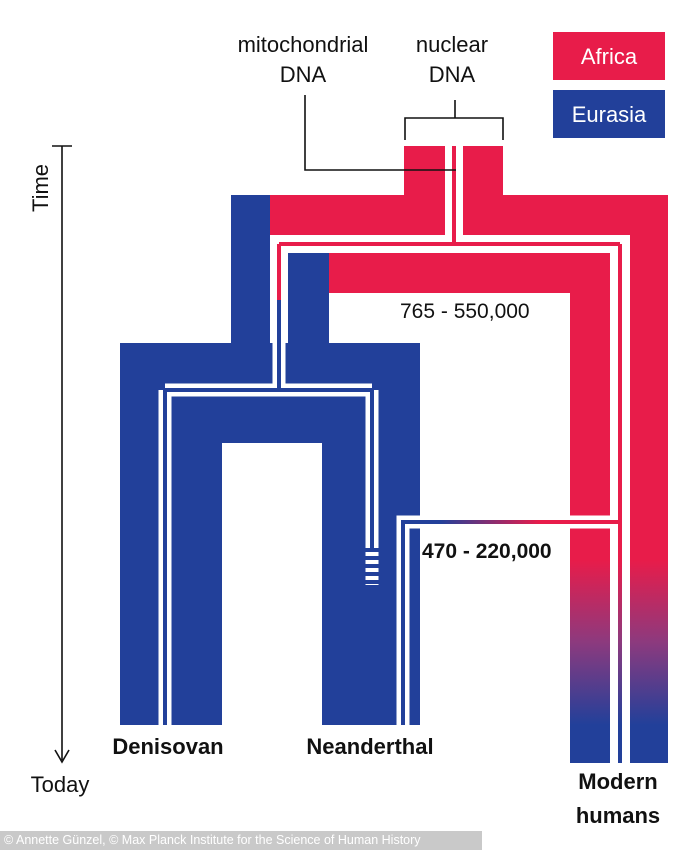 The width and height of the screenshot is (700, 850). What do you see at coordinates (449, 273) in the screenshot?
I see `inner-bar` at bounding box center [449, 273].